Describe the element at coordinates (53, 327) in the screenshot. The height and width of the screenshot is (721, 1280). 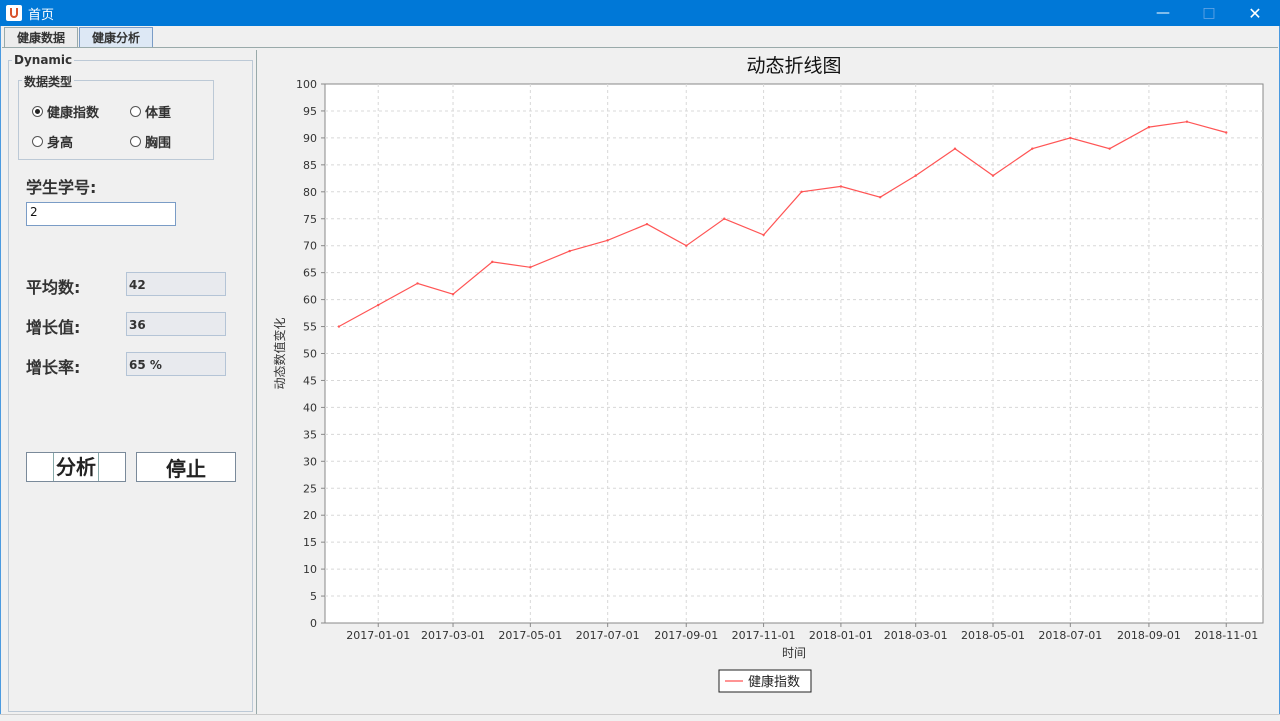
I see `growth-label: 增长值:` at that location.